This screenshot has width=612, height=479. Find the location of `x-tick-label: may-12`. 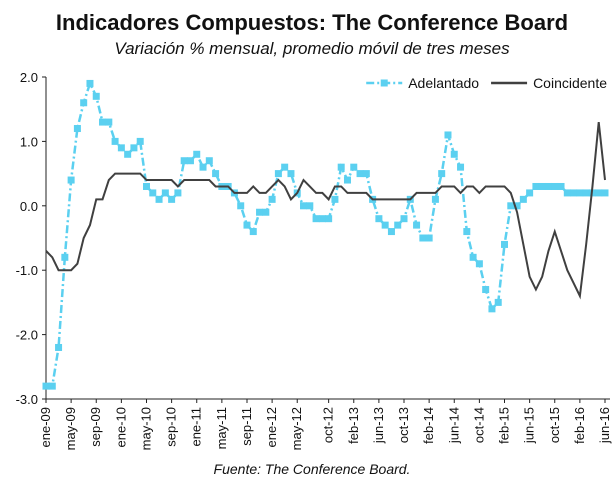

x-tick-label: may-12 is located at coordinates (296, 428).